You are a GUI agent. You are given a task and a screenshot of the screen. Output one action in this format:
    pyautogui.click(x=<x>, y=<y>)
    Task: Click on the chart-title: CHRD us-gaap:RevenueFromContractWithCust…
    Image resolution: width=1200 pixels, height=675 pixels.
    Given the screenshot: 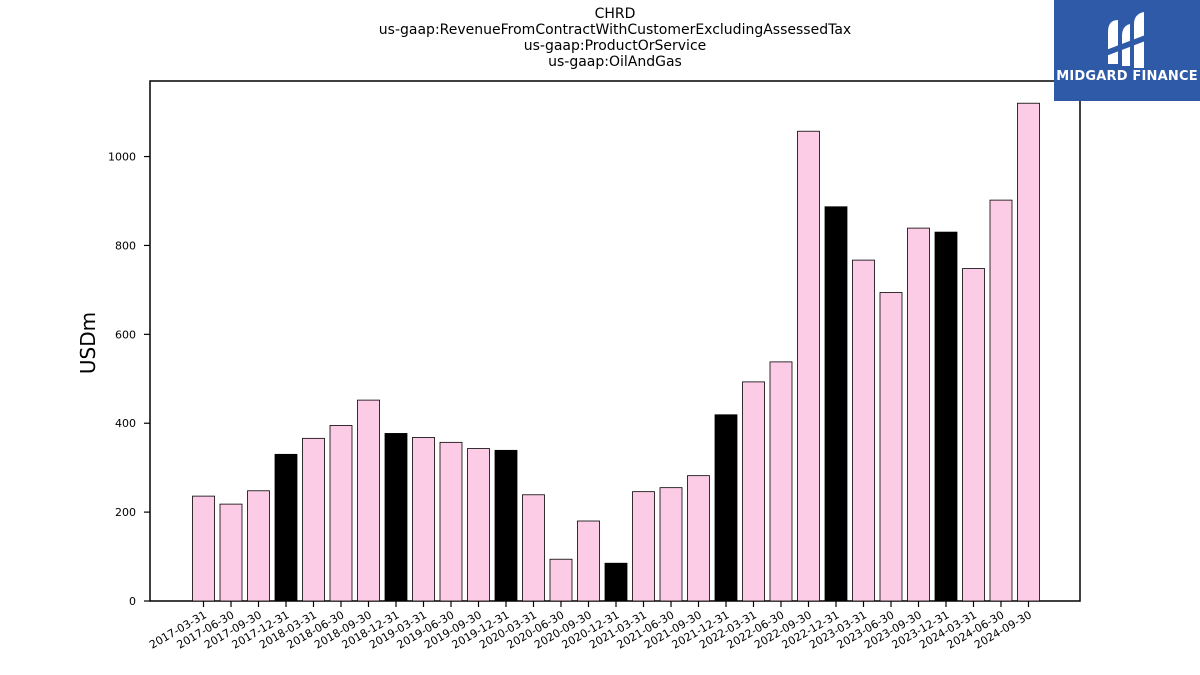 What is the action you would take?
    pyautogui.click(x=615, y=38)
    